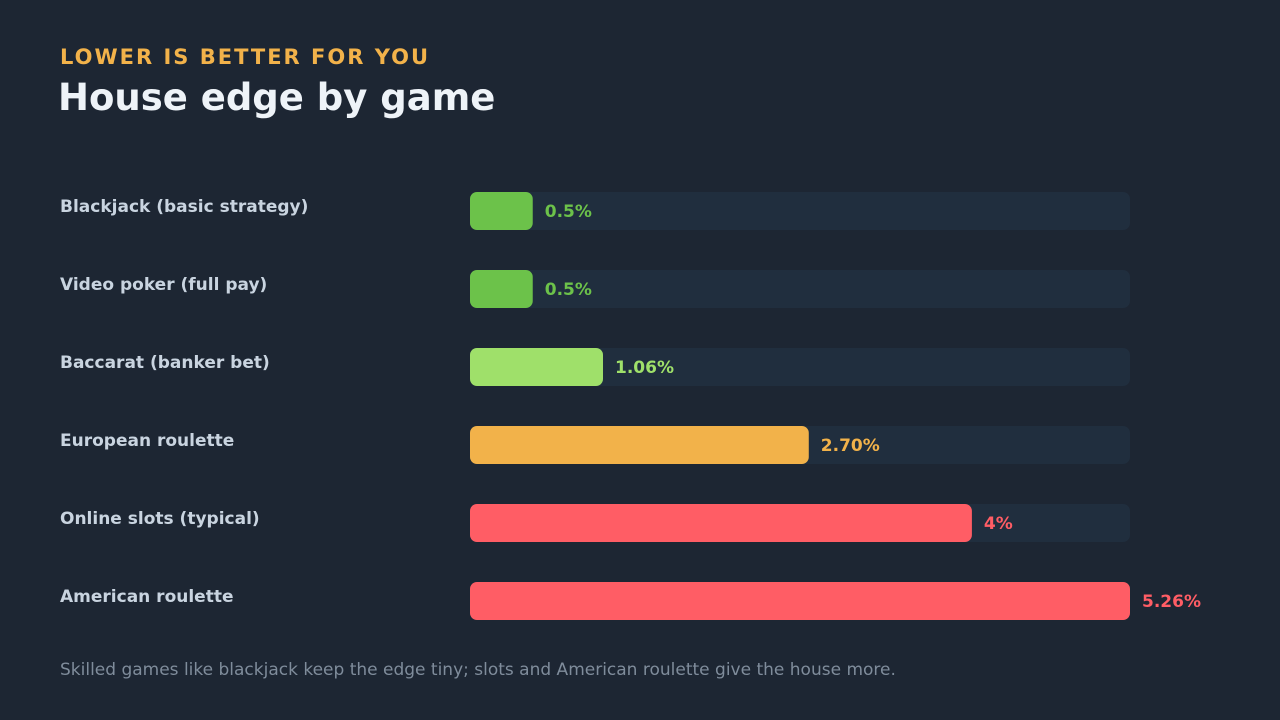  What do you see at coordinates (184, 207) in the screenshot?
I see `category-label: Blackjack (basic strategy)` at bounding box center [184, 207].